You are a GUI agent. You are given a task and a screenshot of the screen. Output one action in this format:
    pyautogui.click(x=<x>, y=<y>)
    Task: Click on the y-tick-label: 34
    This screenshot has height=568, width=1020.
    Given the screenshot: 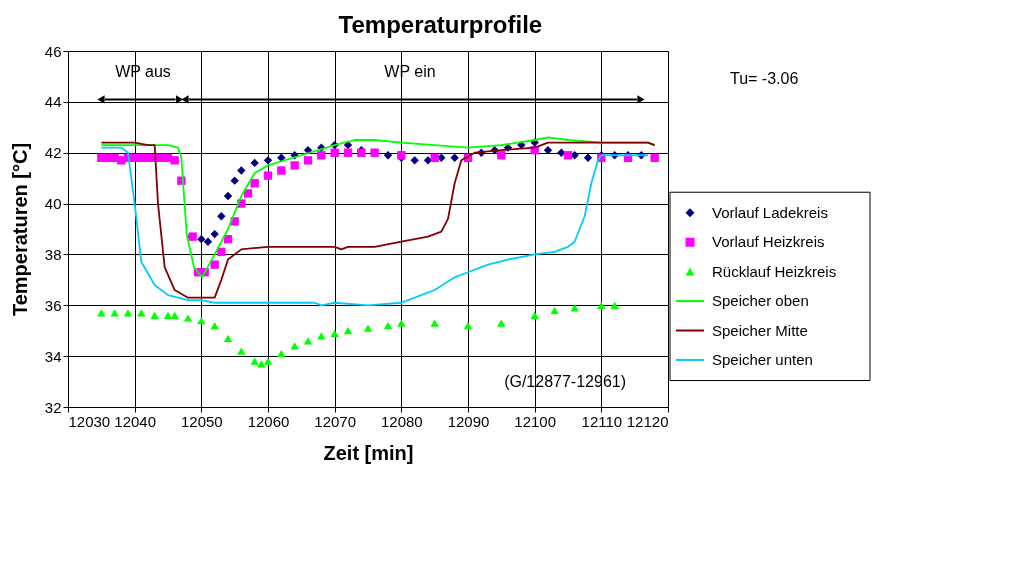 What is the action you would take?
    pyautogui.click(x=53, y=356)
    